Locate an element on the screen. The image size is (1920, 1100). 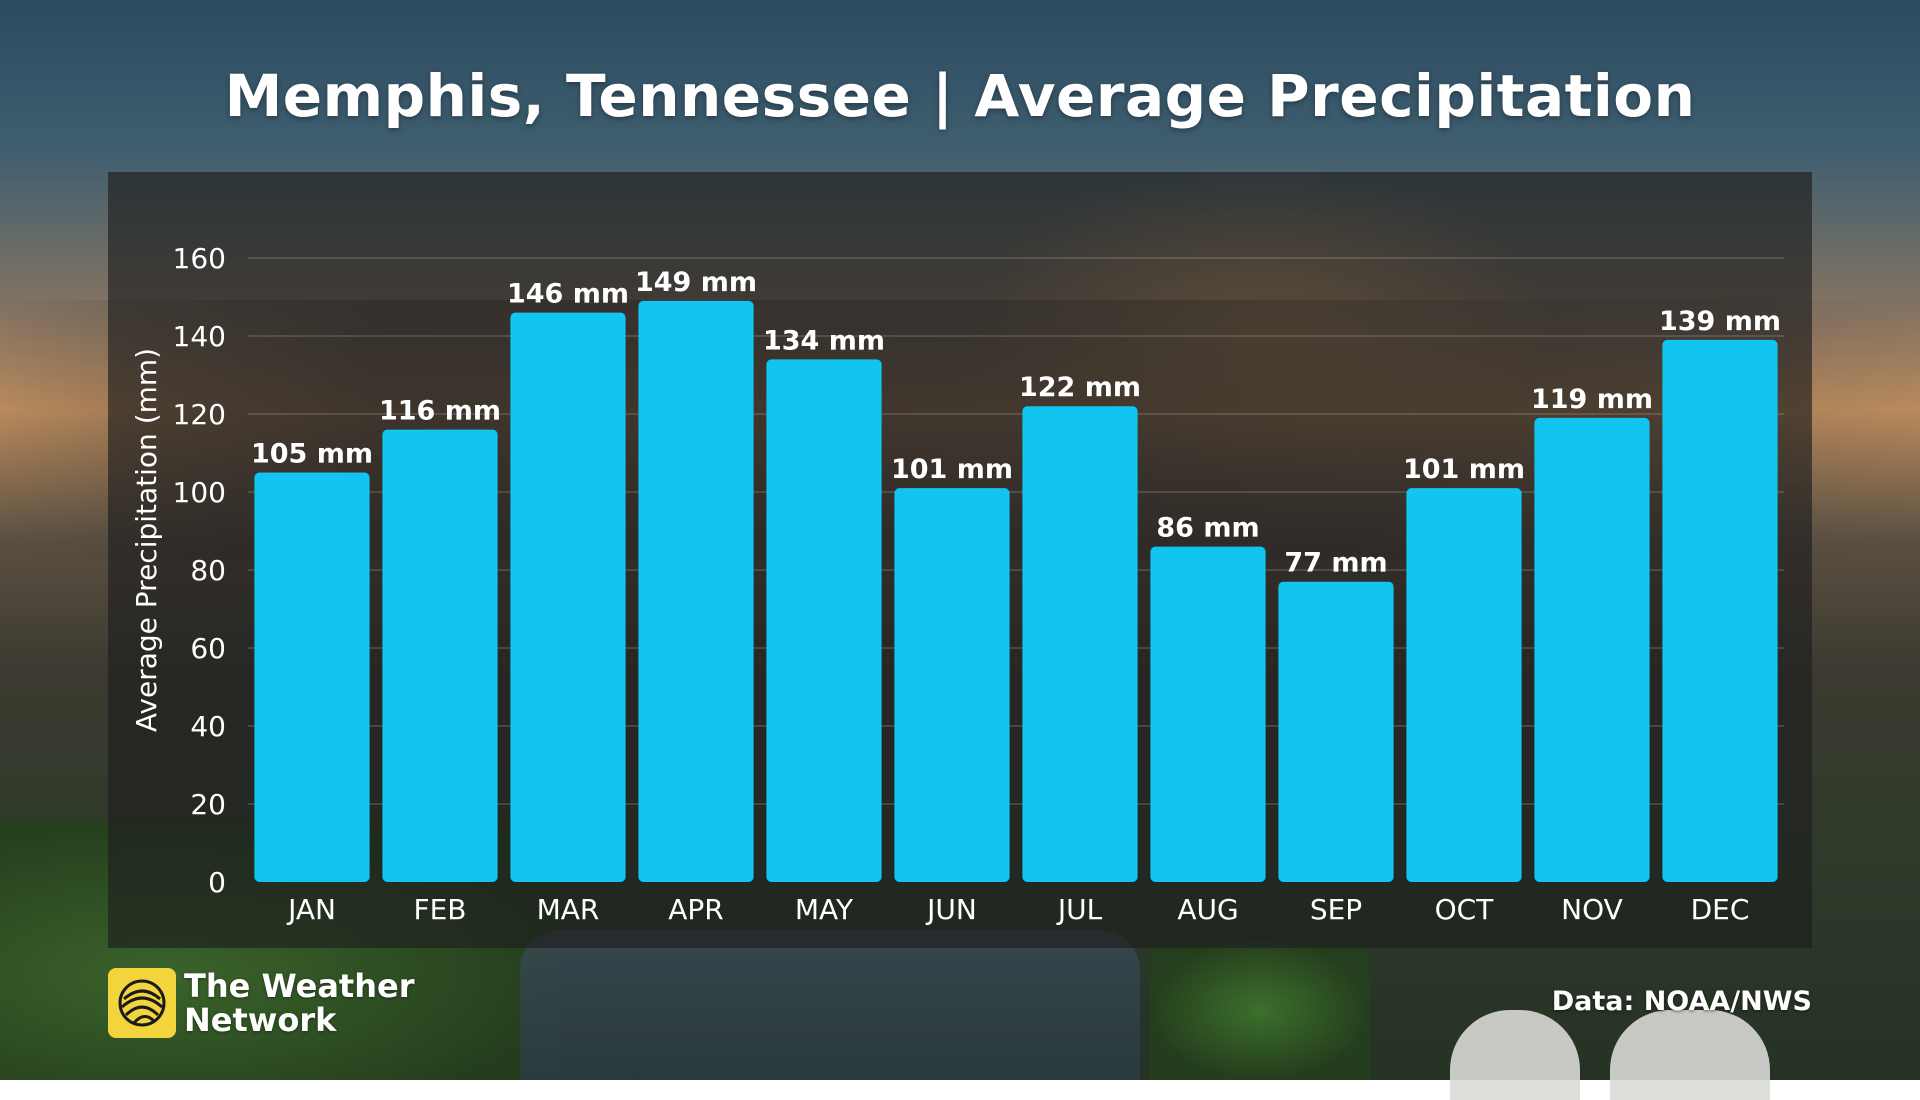
globe-icon is located at coordinates (142, 1003).